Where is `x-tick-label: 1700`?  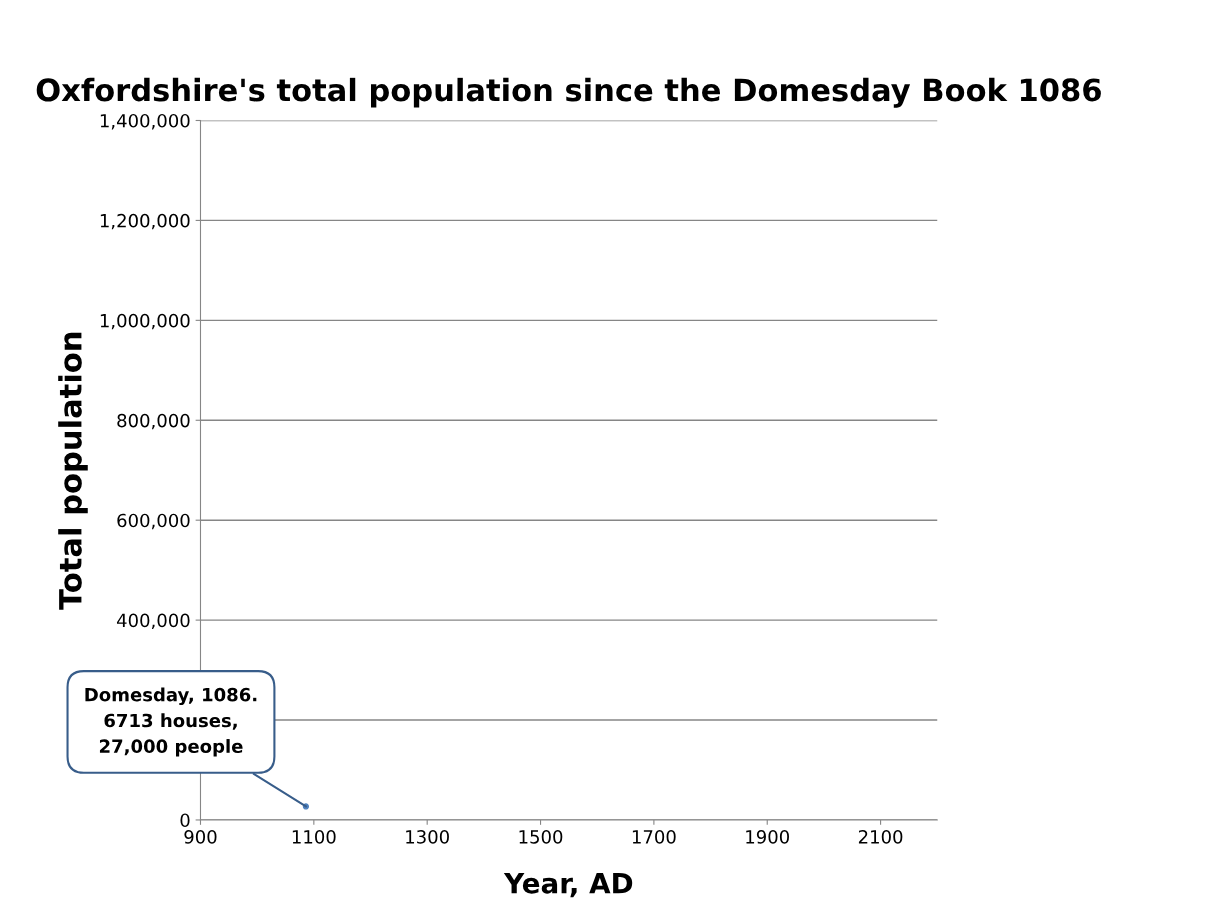
x-tick-label: 1700 is located at coordinates (654, 837).